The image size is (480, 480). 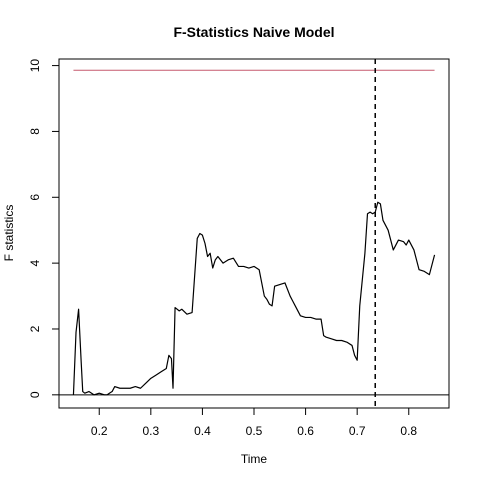 I want to click on y-tick-label: 8, so click(x=35, y=131).